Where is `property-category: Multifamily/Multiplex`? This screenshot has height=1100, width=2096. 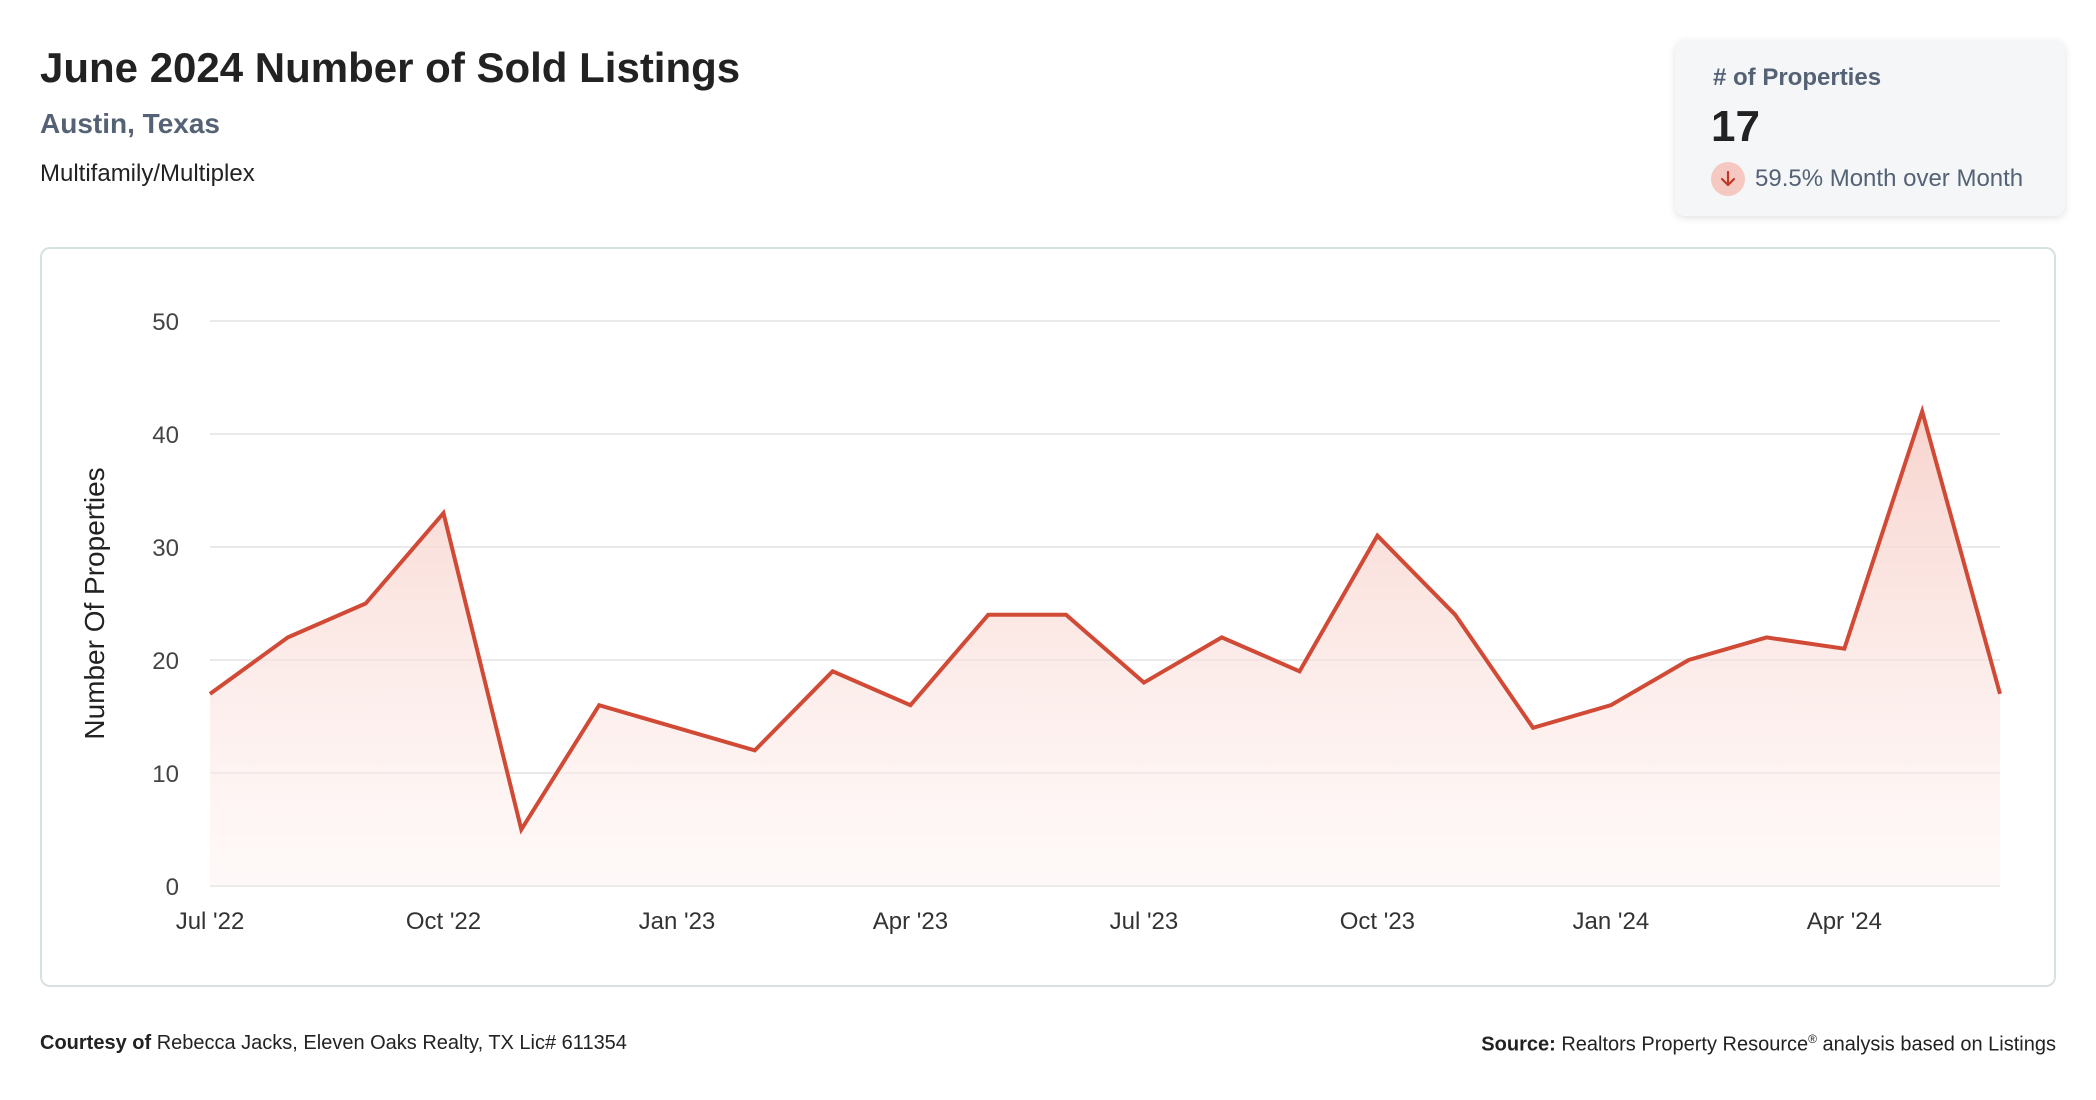
property-category: Multifamily/Multiplex is located at coordinates (147, 173).